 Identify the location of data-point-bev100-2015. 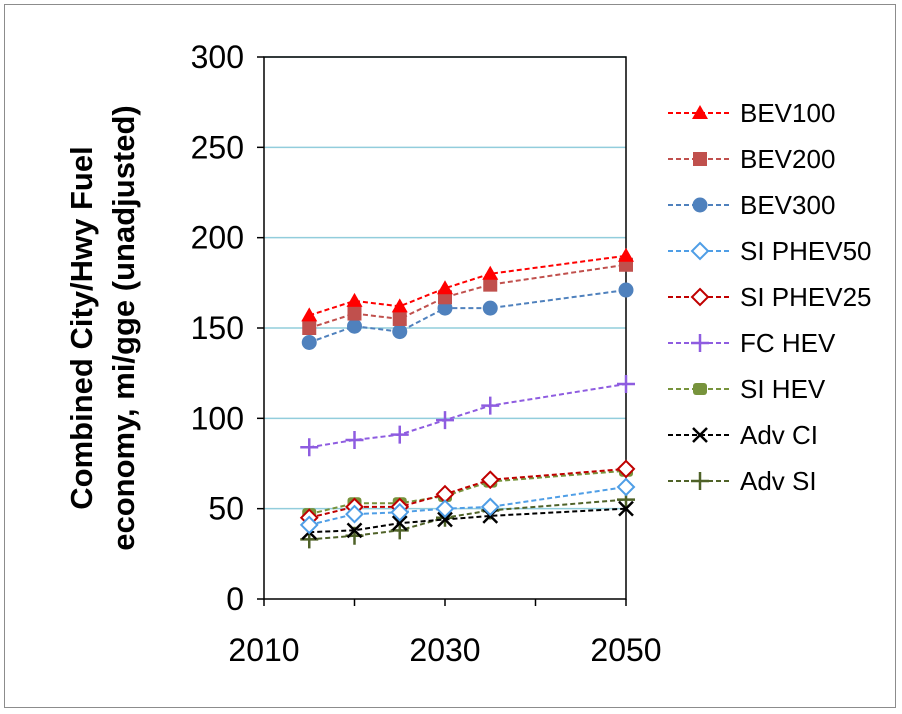
(309, 314).